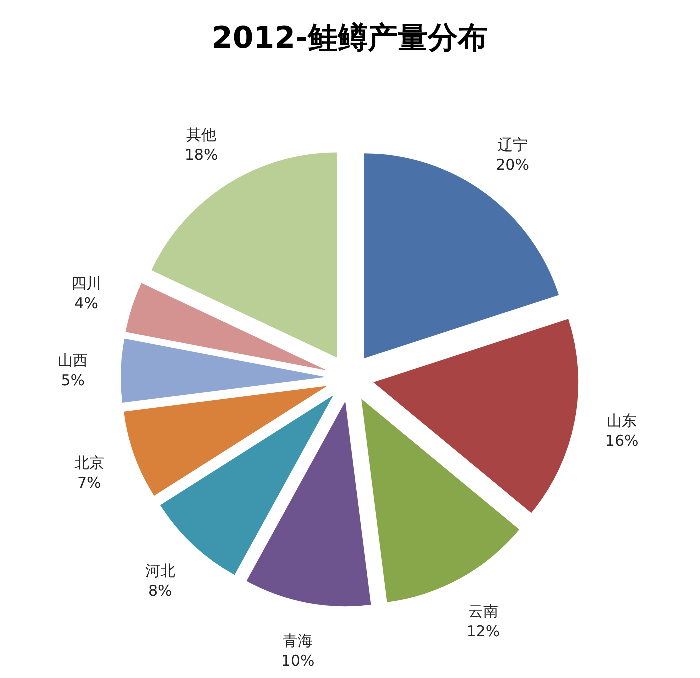  What do you see at coordinates (73, 380) in the screenshot?
I see `data-label: 5%` at bounding box center [73, 380].